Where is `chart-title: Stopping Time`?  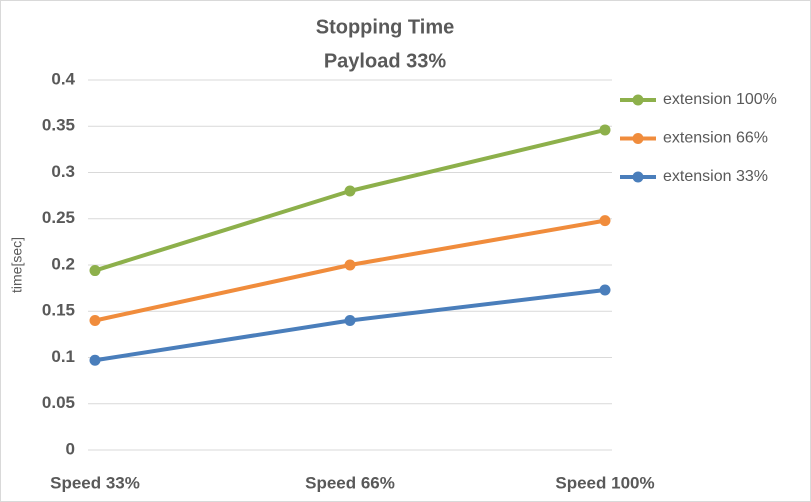 chart-title: Stopping Time is located at coordinates (385, 27).